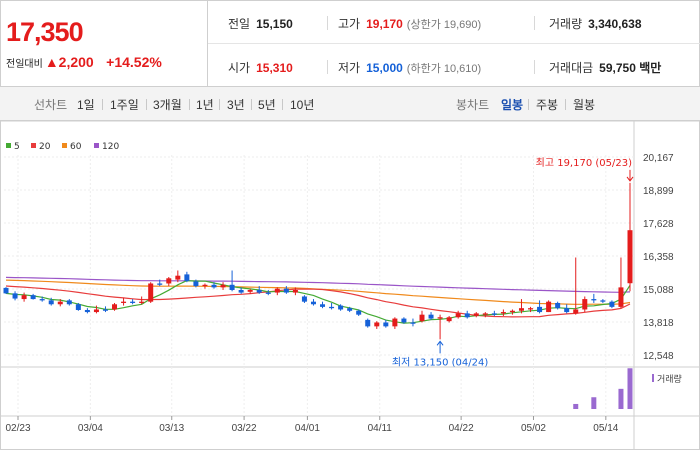  Describe the element at coordinates (615, 24) in the screenshot. I see `volume-value: 3,340,638` at that location.